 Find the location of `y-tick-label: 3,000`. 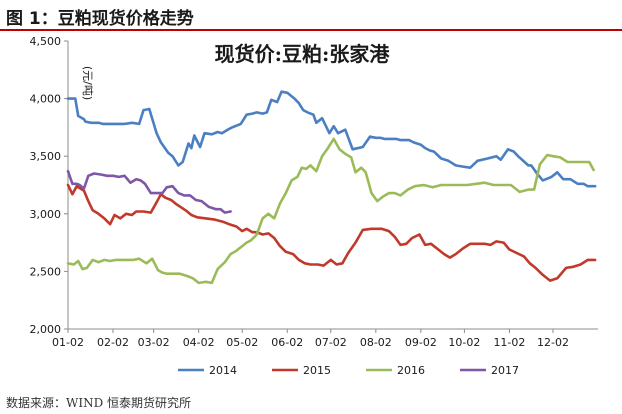

y-tick-label: 3,000 is located at coordinates (46, 214).